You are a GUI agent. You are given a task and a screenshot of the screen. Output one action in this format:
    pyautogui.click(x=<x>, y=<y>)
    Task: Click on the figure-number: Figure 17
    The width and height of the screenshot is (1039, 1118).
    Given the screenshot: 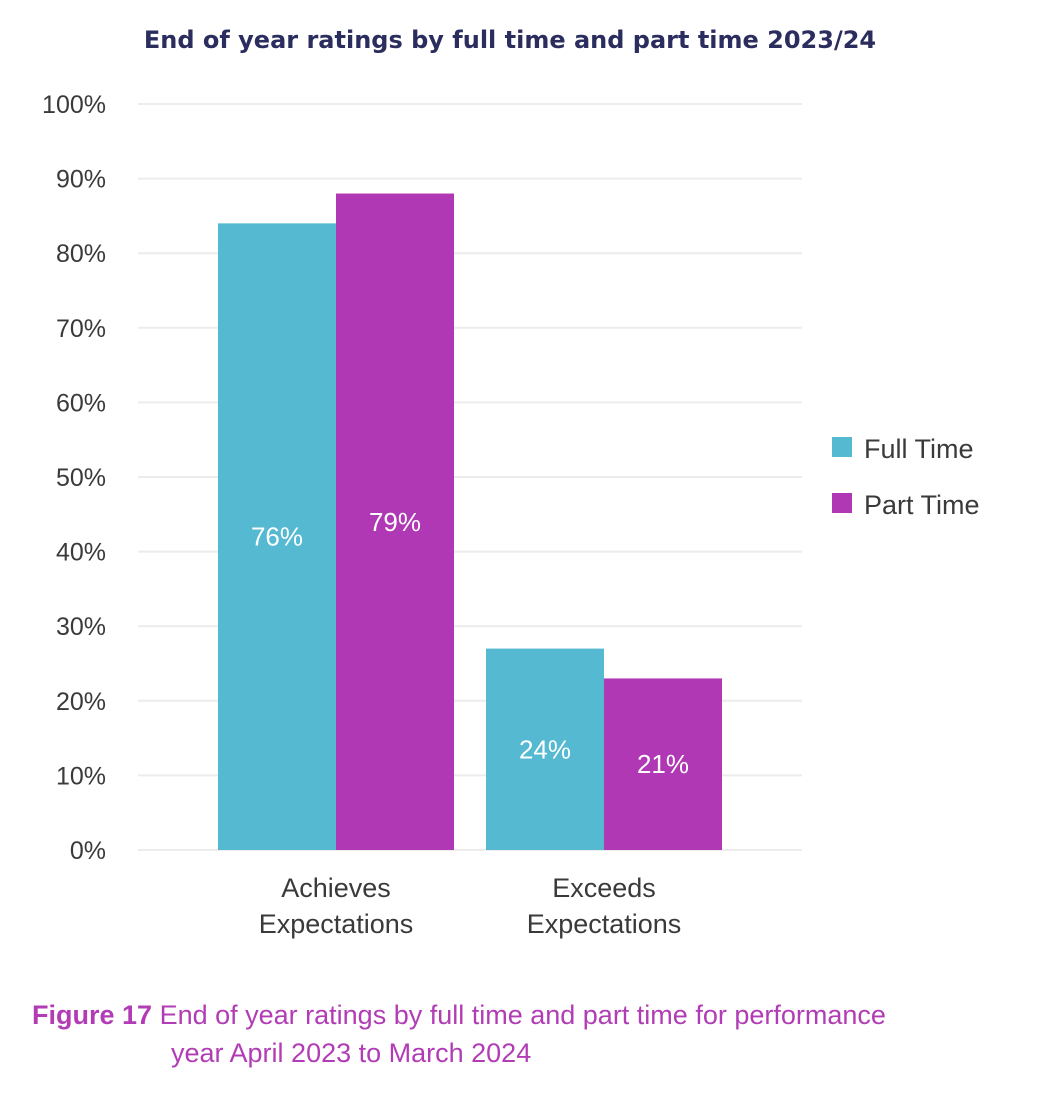 What is the action you would take?
    pyautogui.click(x=92, y=1015)
    